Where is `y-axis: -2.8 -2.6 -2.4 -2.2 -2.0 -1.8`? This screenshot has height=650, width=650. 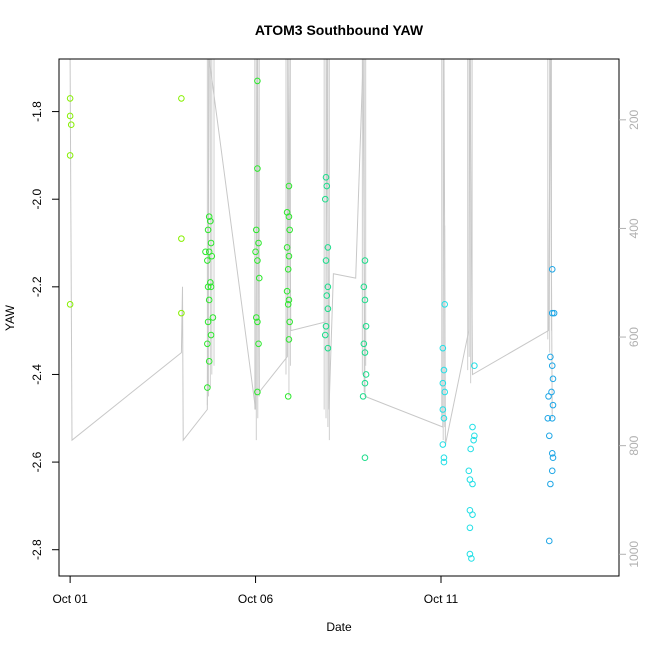
y-axis: -2.8 -2.6 -2.4 -2.2 -2.0 -1.8 is located at coordinates (44, 330).